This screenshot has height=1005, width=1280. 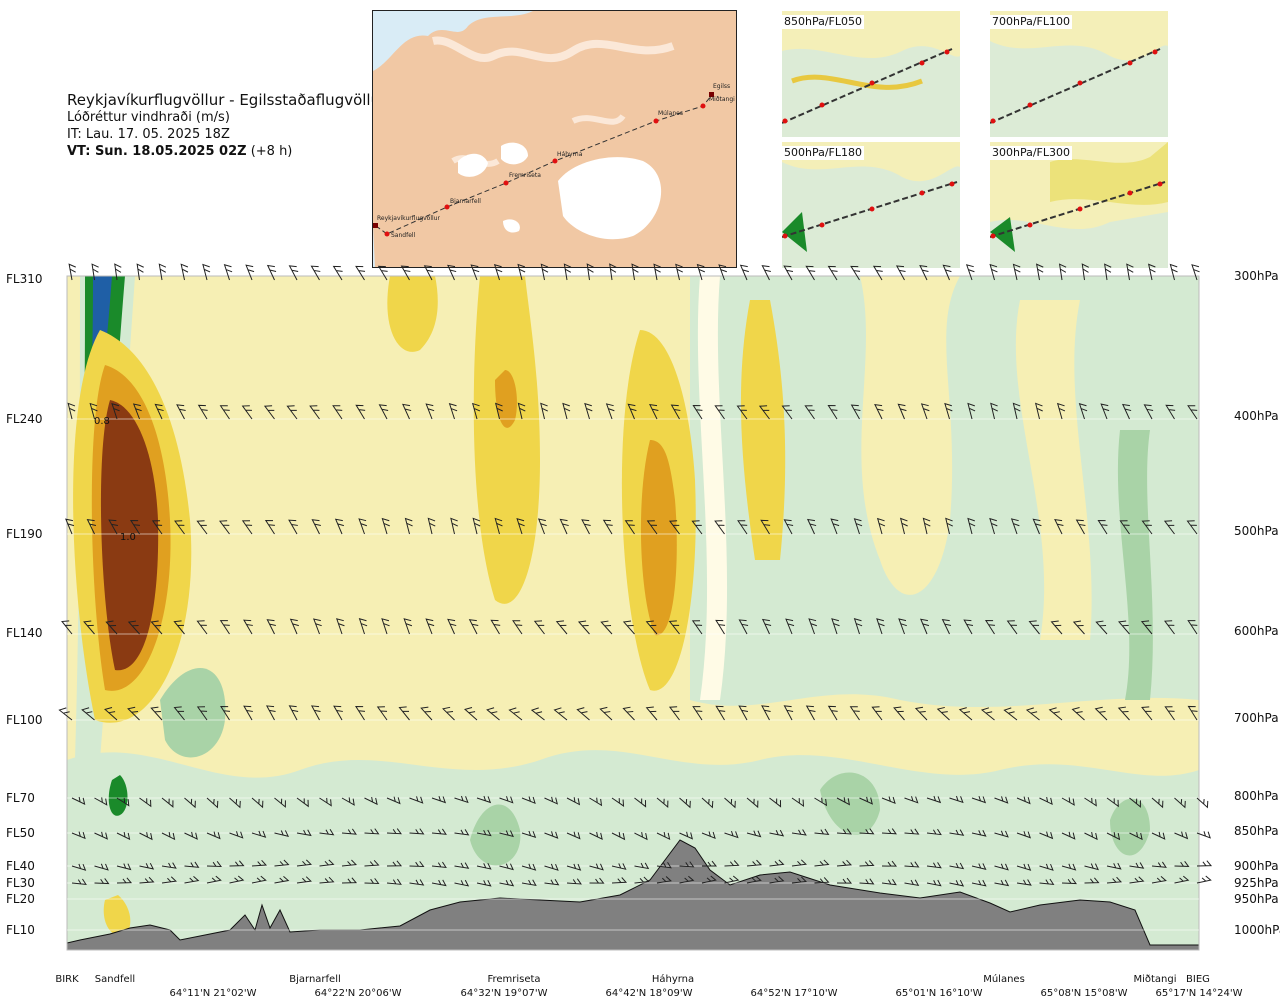 What do you see at coordinates (117, 915) in the screenshot?
I see `updraft-cell-sandfell-low` at bounding box center [117, 915].